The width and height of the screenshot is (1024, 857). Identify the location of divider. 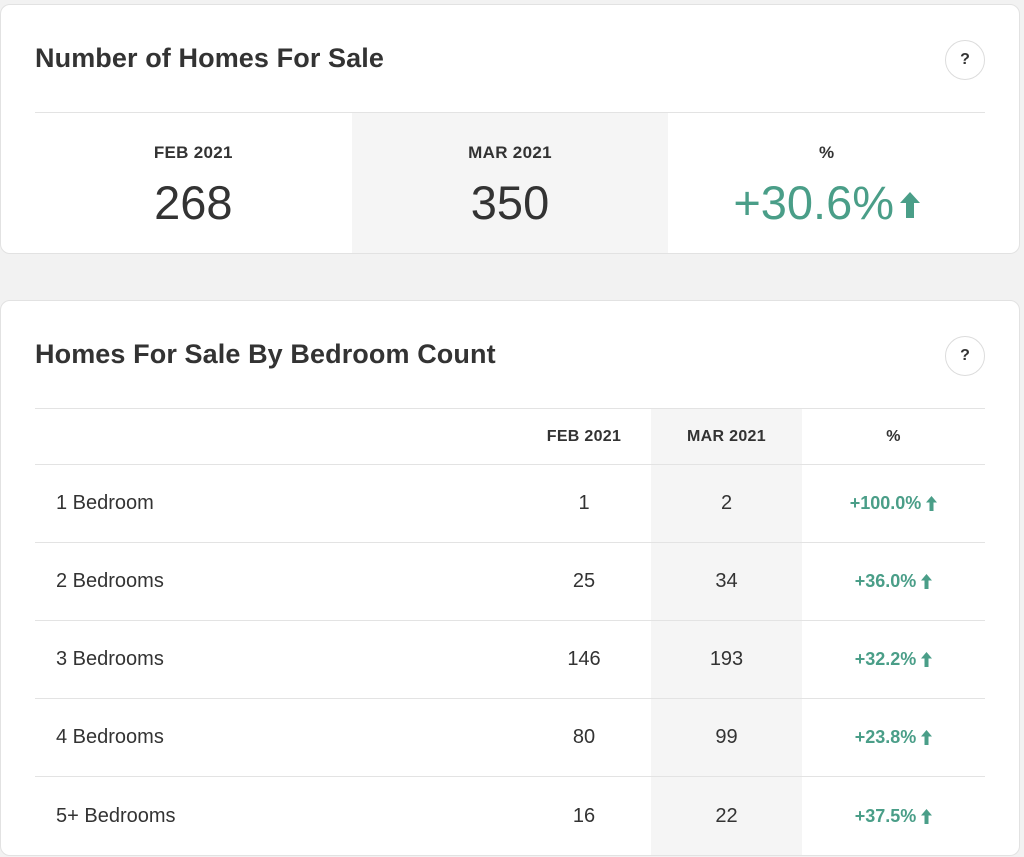
(510, 112).